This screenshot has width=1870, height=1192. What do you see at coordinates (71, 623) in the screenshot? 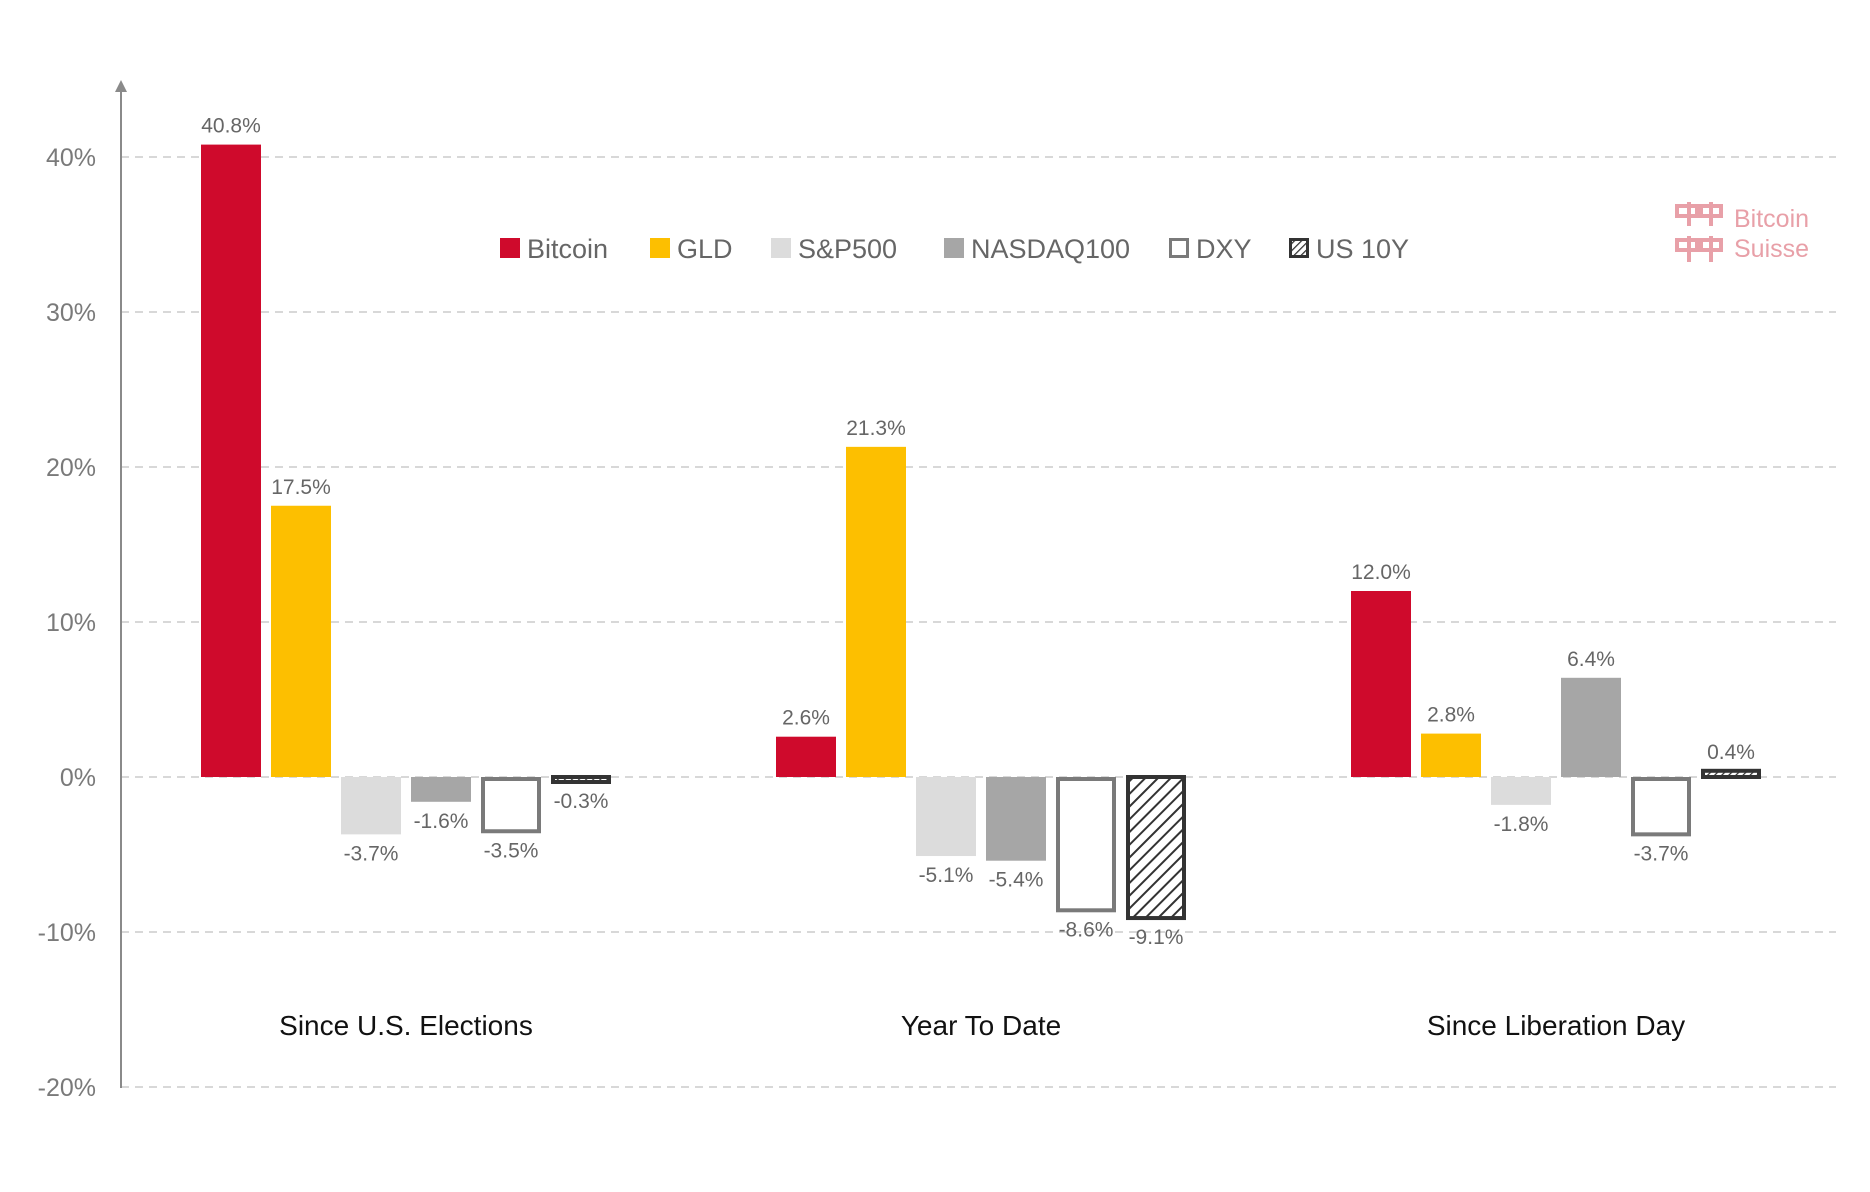
I see `y-tick-label: 10%` at bounding box center [71, 623].